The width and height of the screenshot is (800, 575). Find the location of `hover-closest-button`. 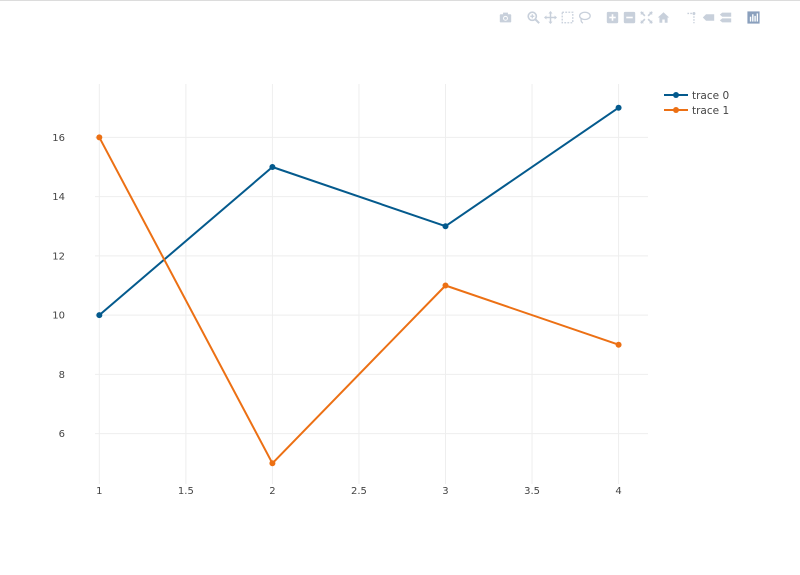

hover-closest-button is located at coordinates (708, 17).